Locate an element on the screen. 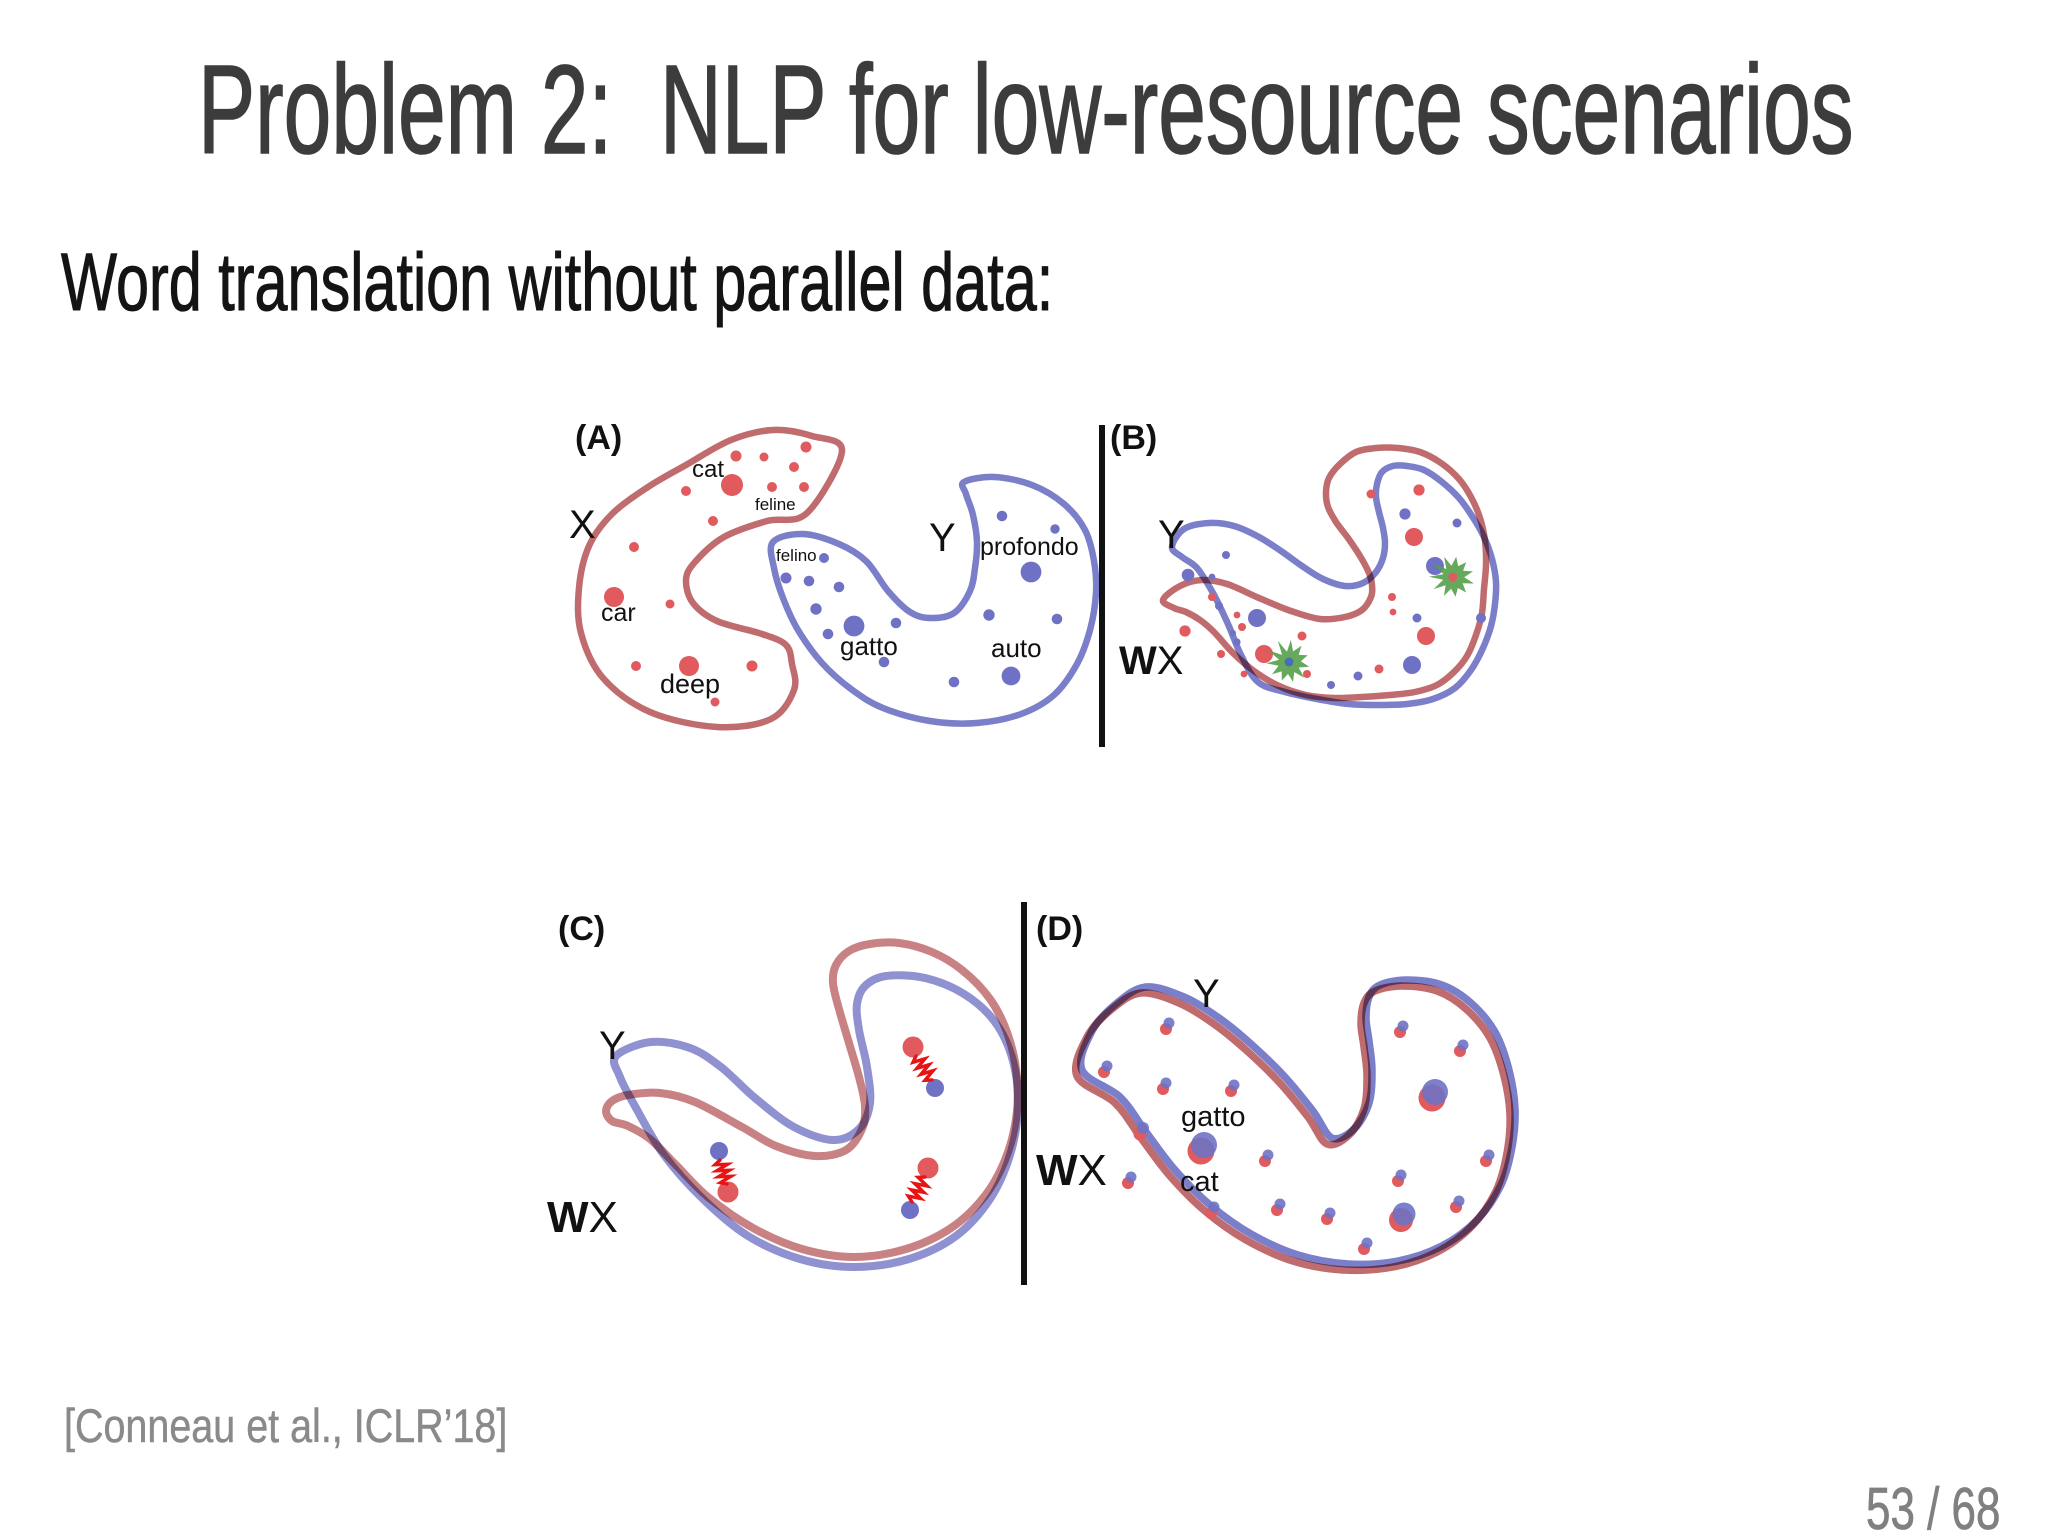  svg-text: X is located at coordinates (582, 525).